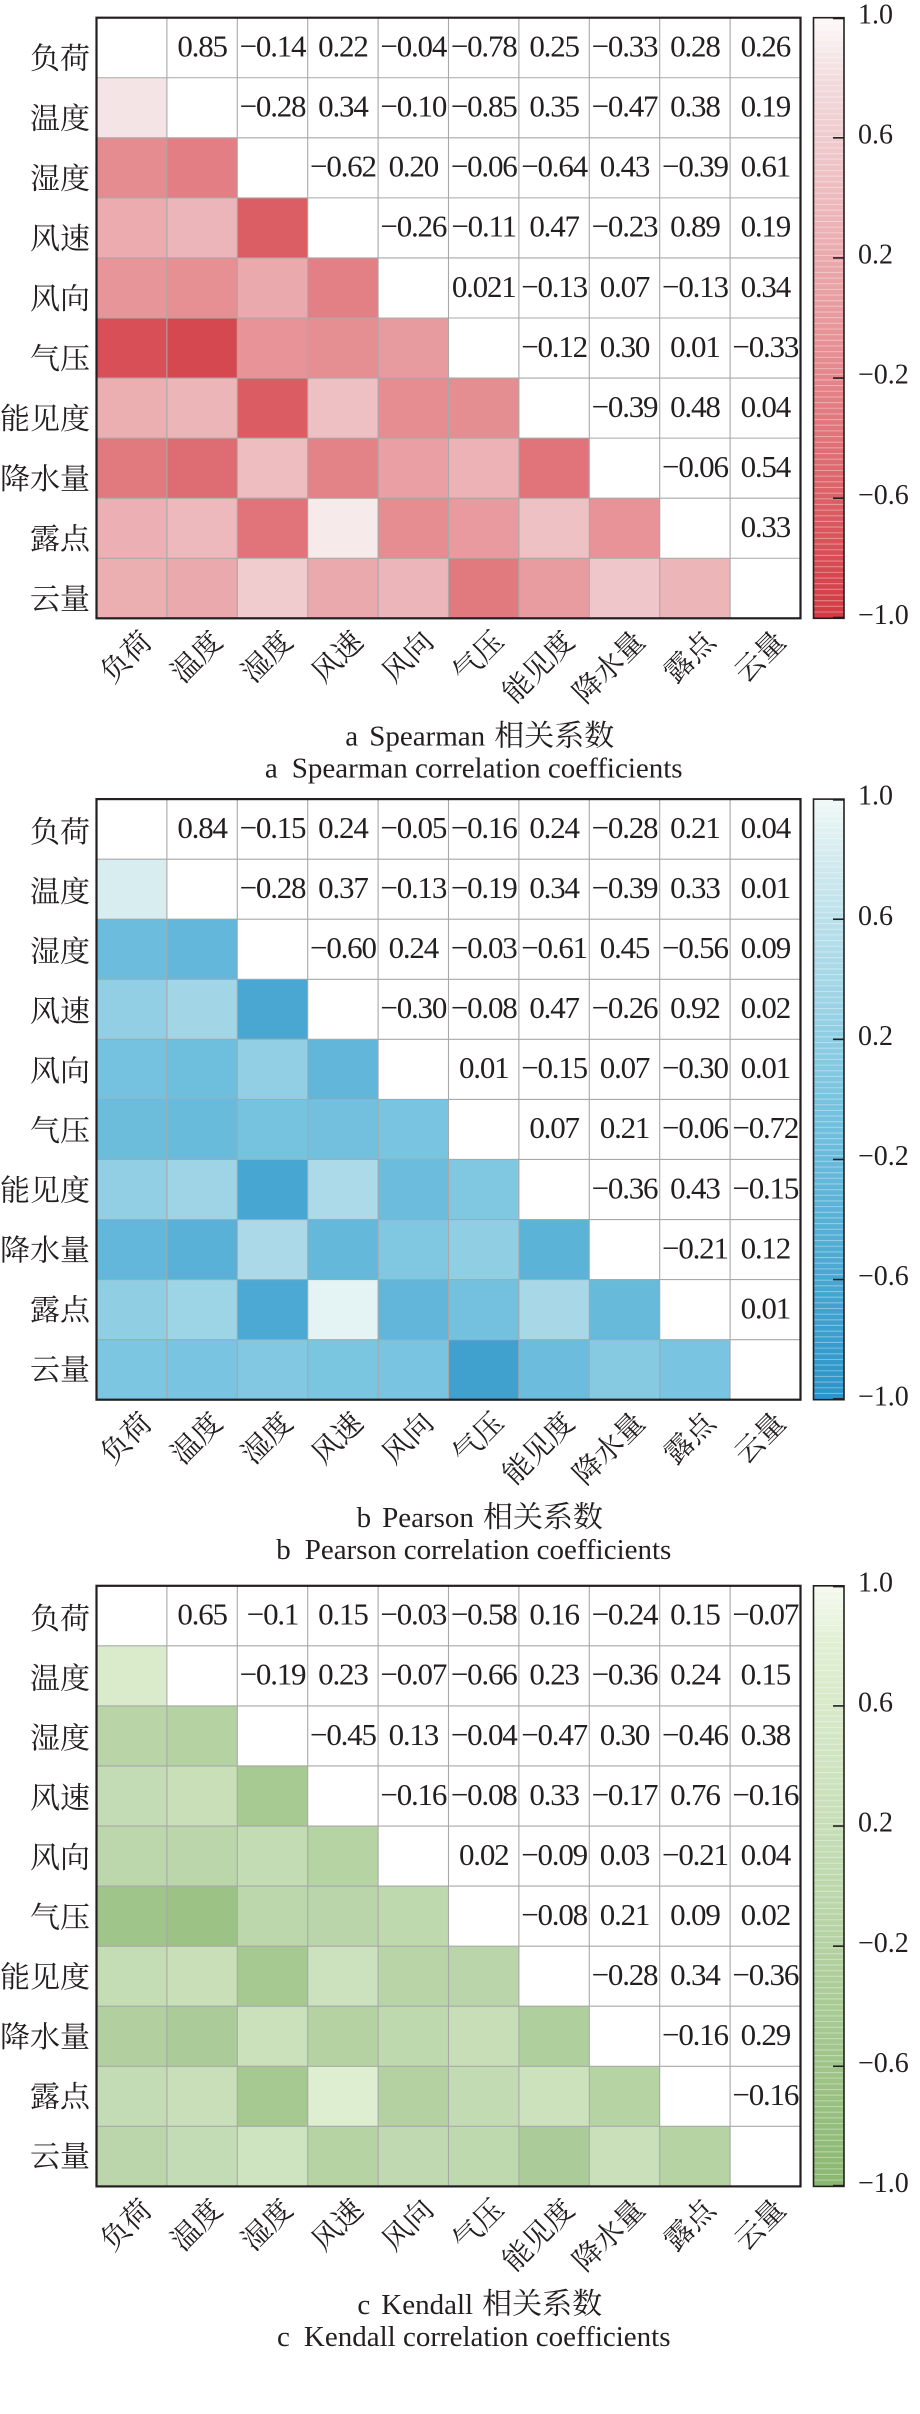 This screenshot has height=2414, width=920. I want to click on svg-text: 0.02, so click(765, 1914).